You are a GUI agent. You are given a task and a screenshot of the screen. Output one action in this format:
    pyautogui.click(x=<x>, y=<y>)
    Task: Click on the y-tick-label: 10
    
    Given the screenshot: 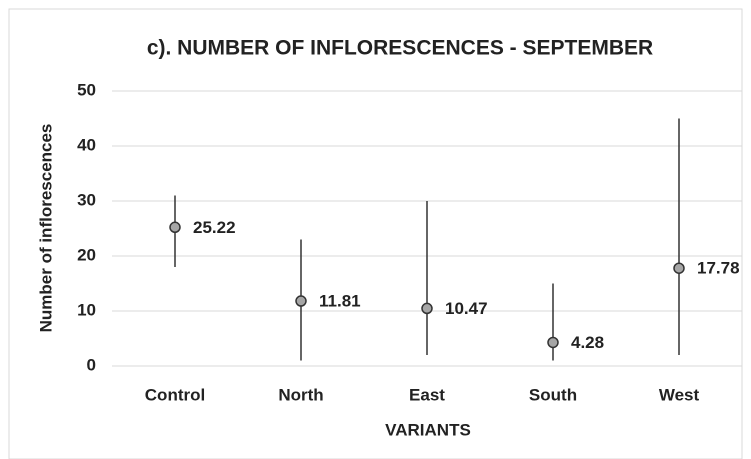 What is the action you would take?
    pyautogui.click(x=86, y=309)
    